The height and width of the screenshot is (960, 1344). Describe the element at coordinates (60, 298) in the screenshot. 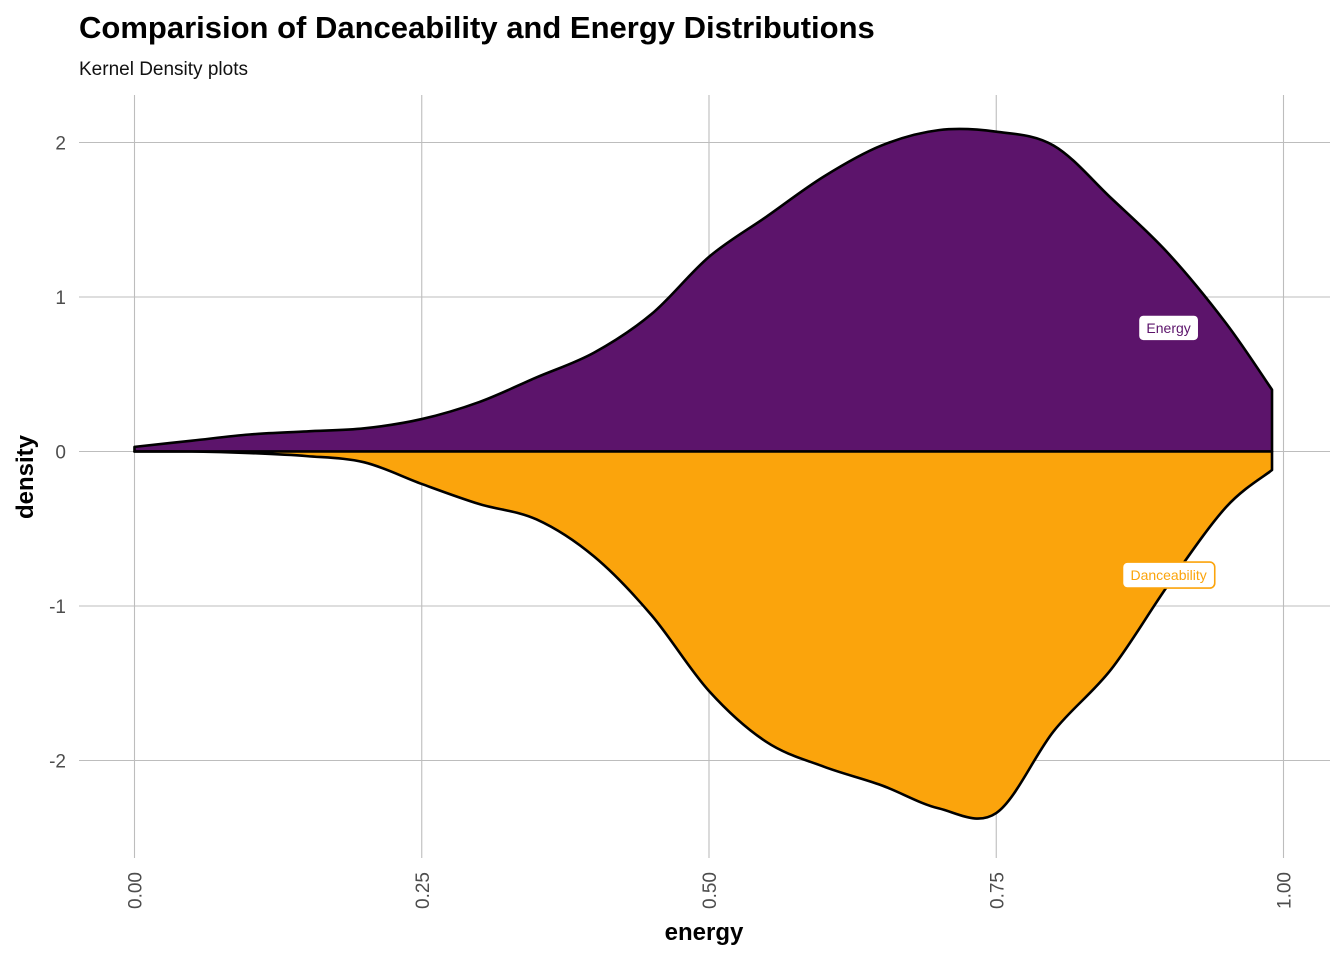

I see `y-tick-label: 1` at that location.